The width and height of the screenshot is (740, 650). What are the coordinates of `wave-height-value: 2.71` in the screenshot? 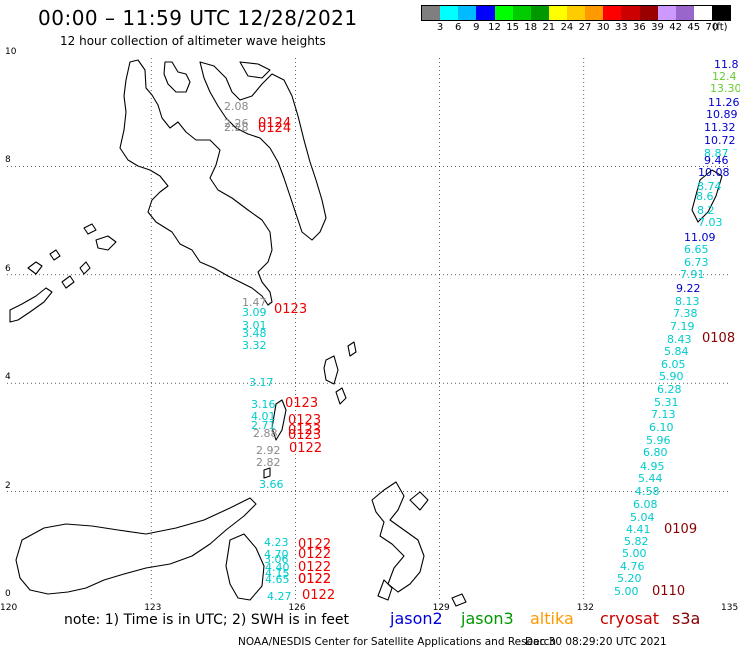 It's located at (263, 425).